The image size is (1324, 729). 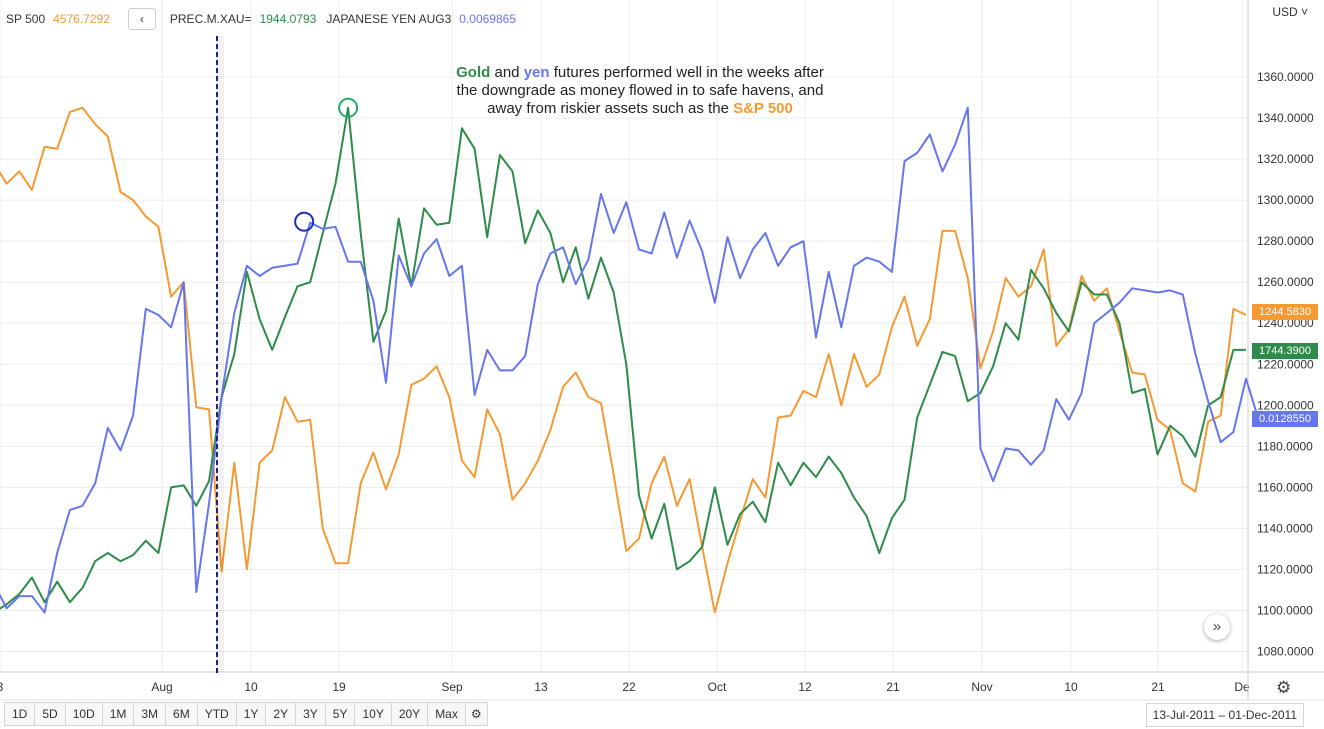 I want to click on range-button-10y: 10Y, so click(x=373, y=714).